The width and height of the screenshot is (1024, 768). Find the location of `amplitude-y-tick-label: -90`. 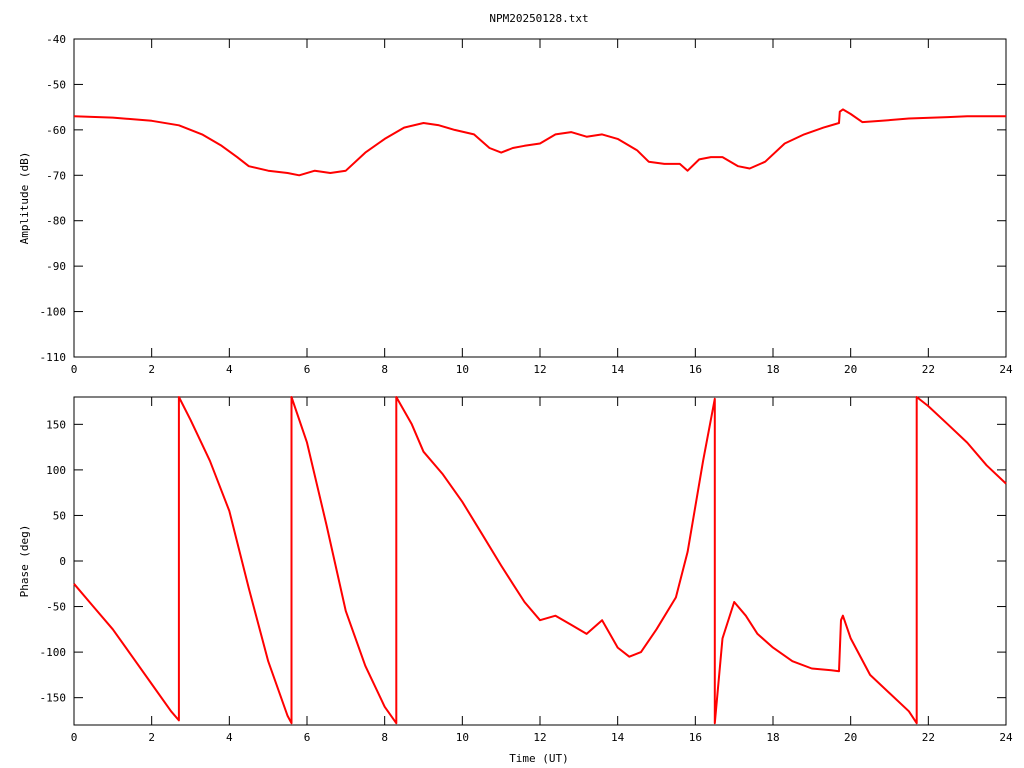

amplitude-y-tick-label: -90 is located at coordinates (56, 266).